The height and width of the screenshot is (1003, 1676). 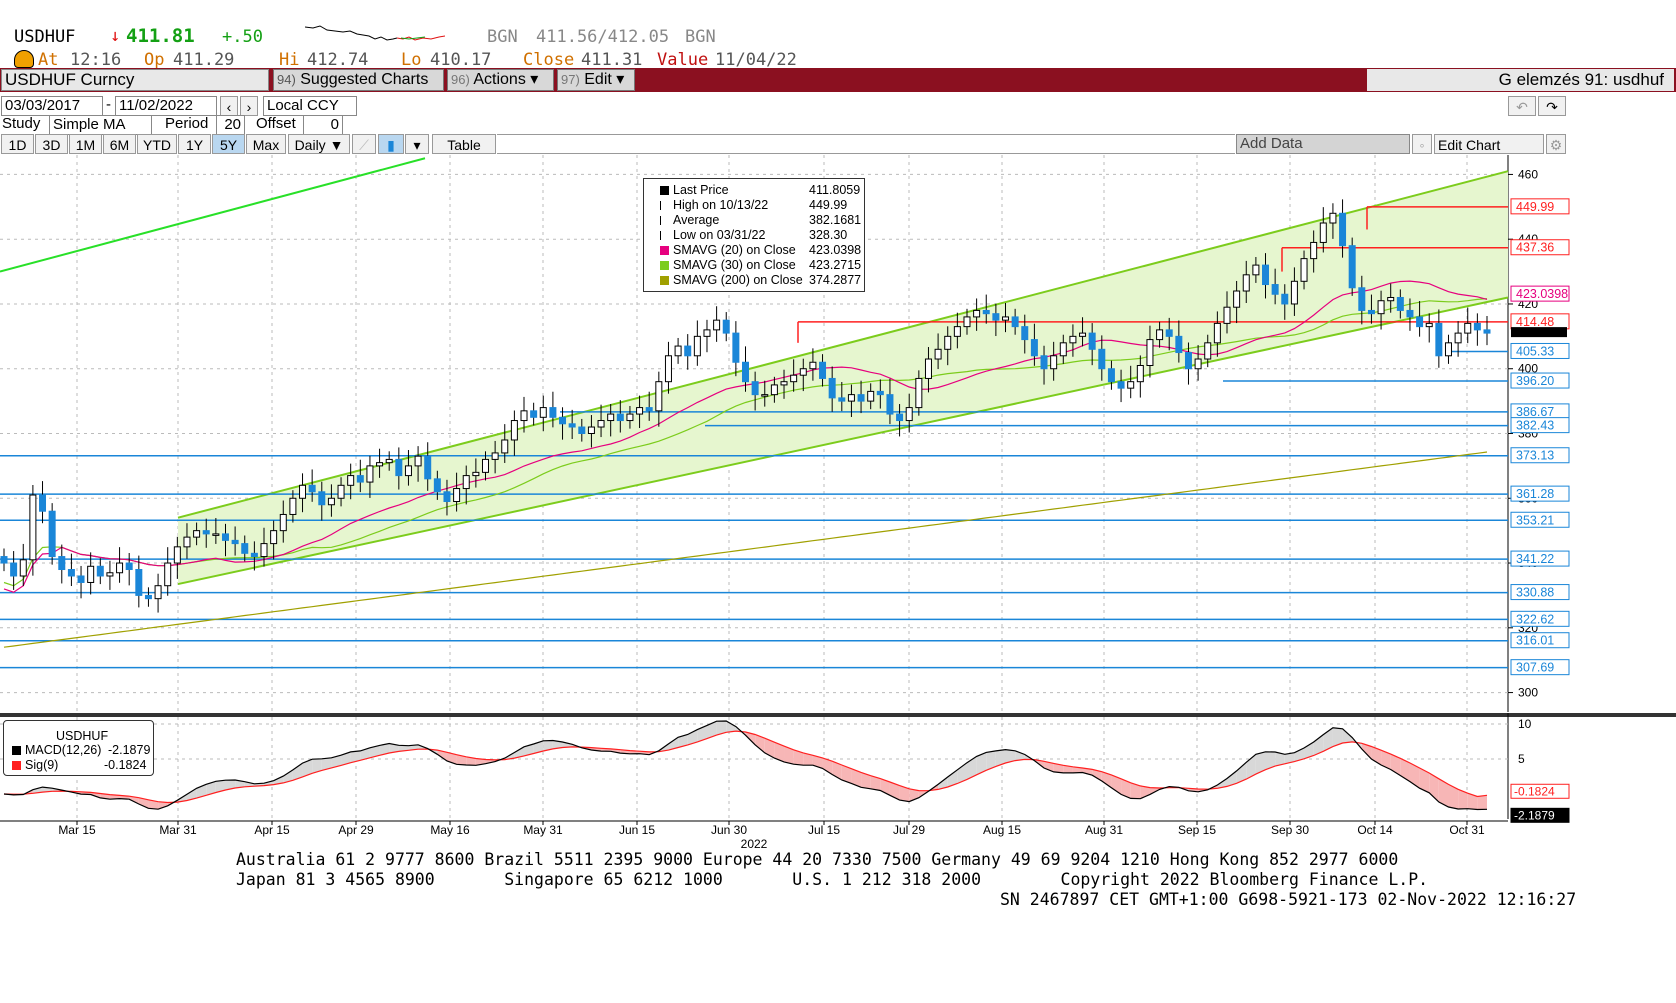 What do you see at coordinates (1552, 106) in the screenshot?
I see `redo-button: ↷` at bounding box center [1552, 106].